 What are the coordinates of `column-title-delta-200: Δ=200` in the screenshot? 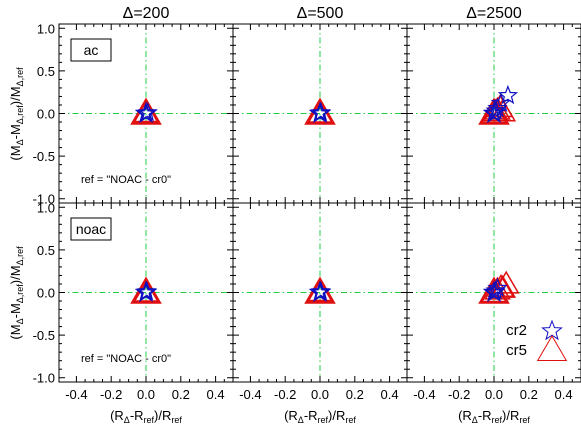 It's located at (146, 13).